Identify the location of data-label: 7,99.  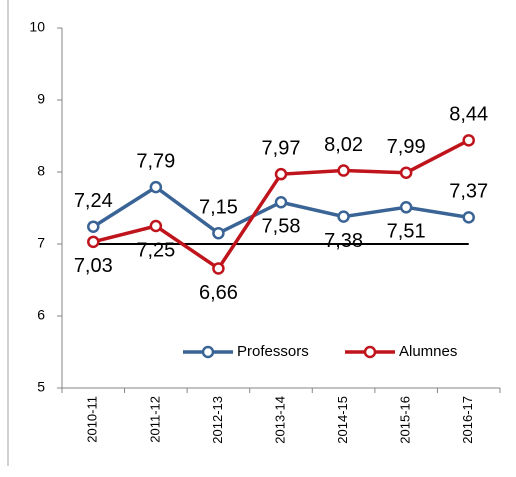
(406, 147).